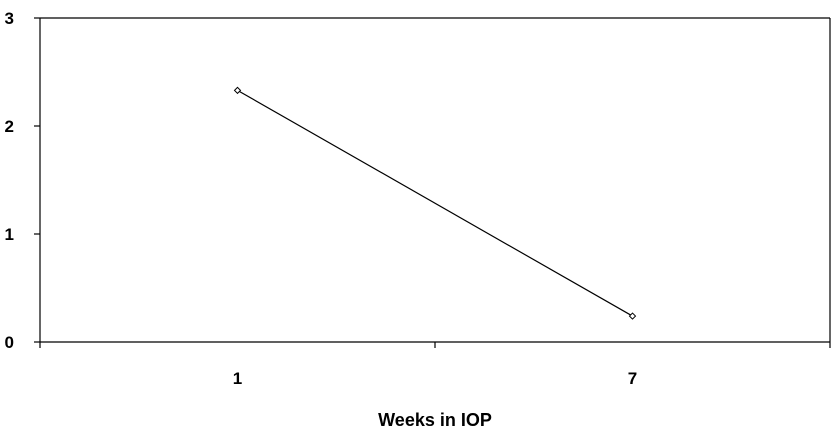 The width and height of the screenshot is (831, 434). What do you see at coordinates (22, 180) in the screenshot?
I see `y-axis-ticks: 0 1 2 3` at bounding box center [22, 180].